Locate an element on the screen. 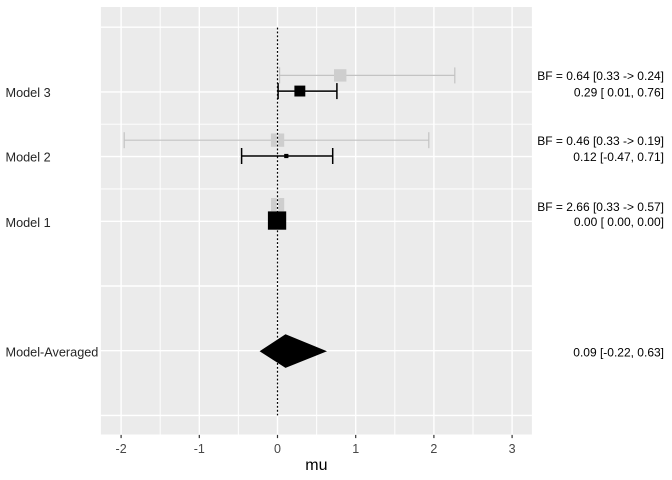  svg-text: 0.09 [-0.22, 0.63] is located at coordinates (618, 353).